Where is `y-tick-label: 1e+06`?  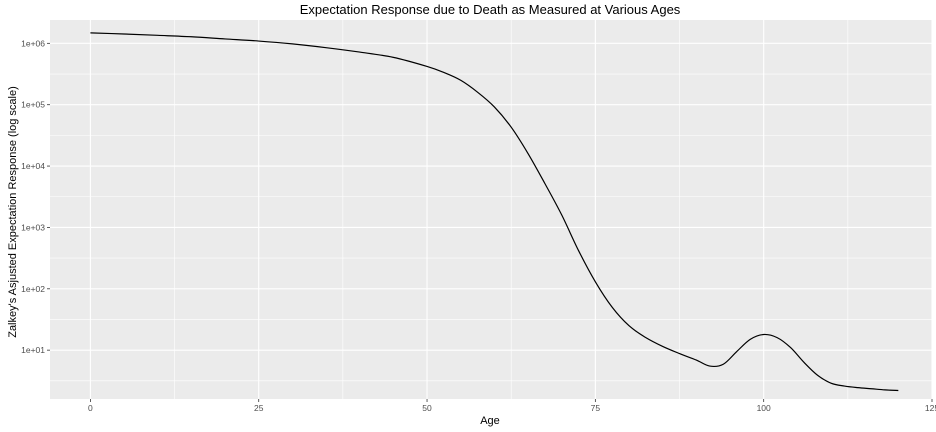 y-tick-label: 1e+06 is located at coordinates (33, 43).